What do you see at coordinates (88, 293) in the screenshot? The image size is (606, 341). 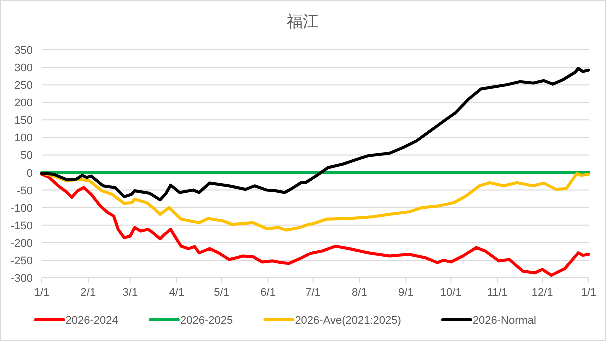 I see `x-tick-label: 2/1` at bounding box center [88, 293].